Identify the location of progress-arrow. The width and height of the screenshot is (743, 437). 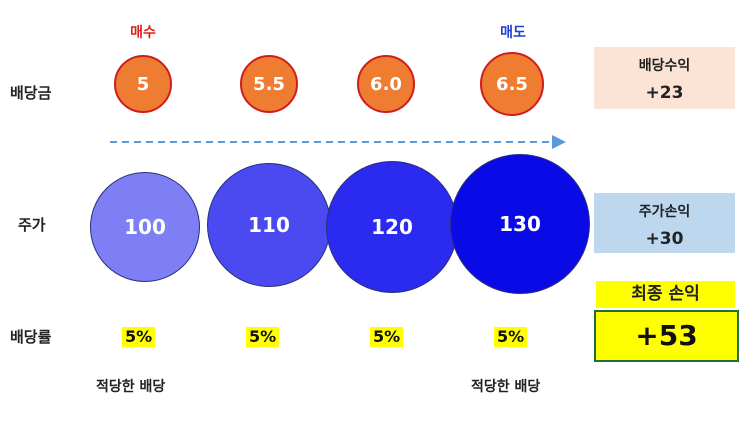
(338, 142).